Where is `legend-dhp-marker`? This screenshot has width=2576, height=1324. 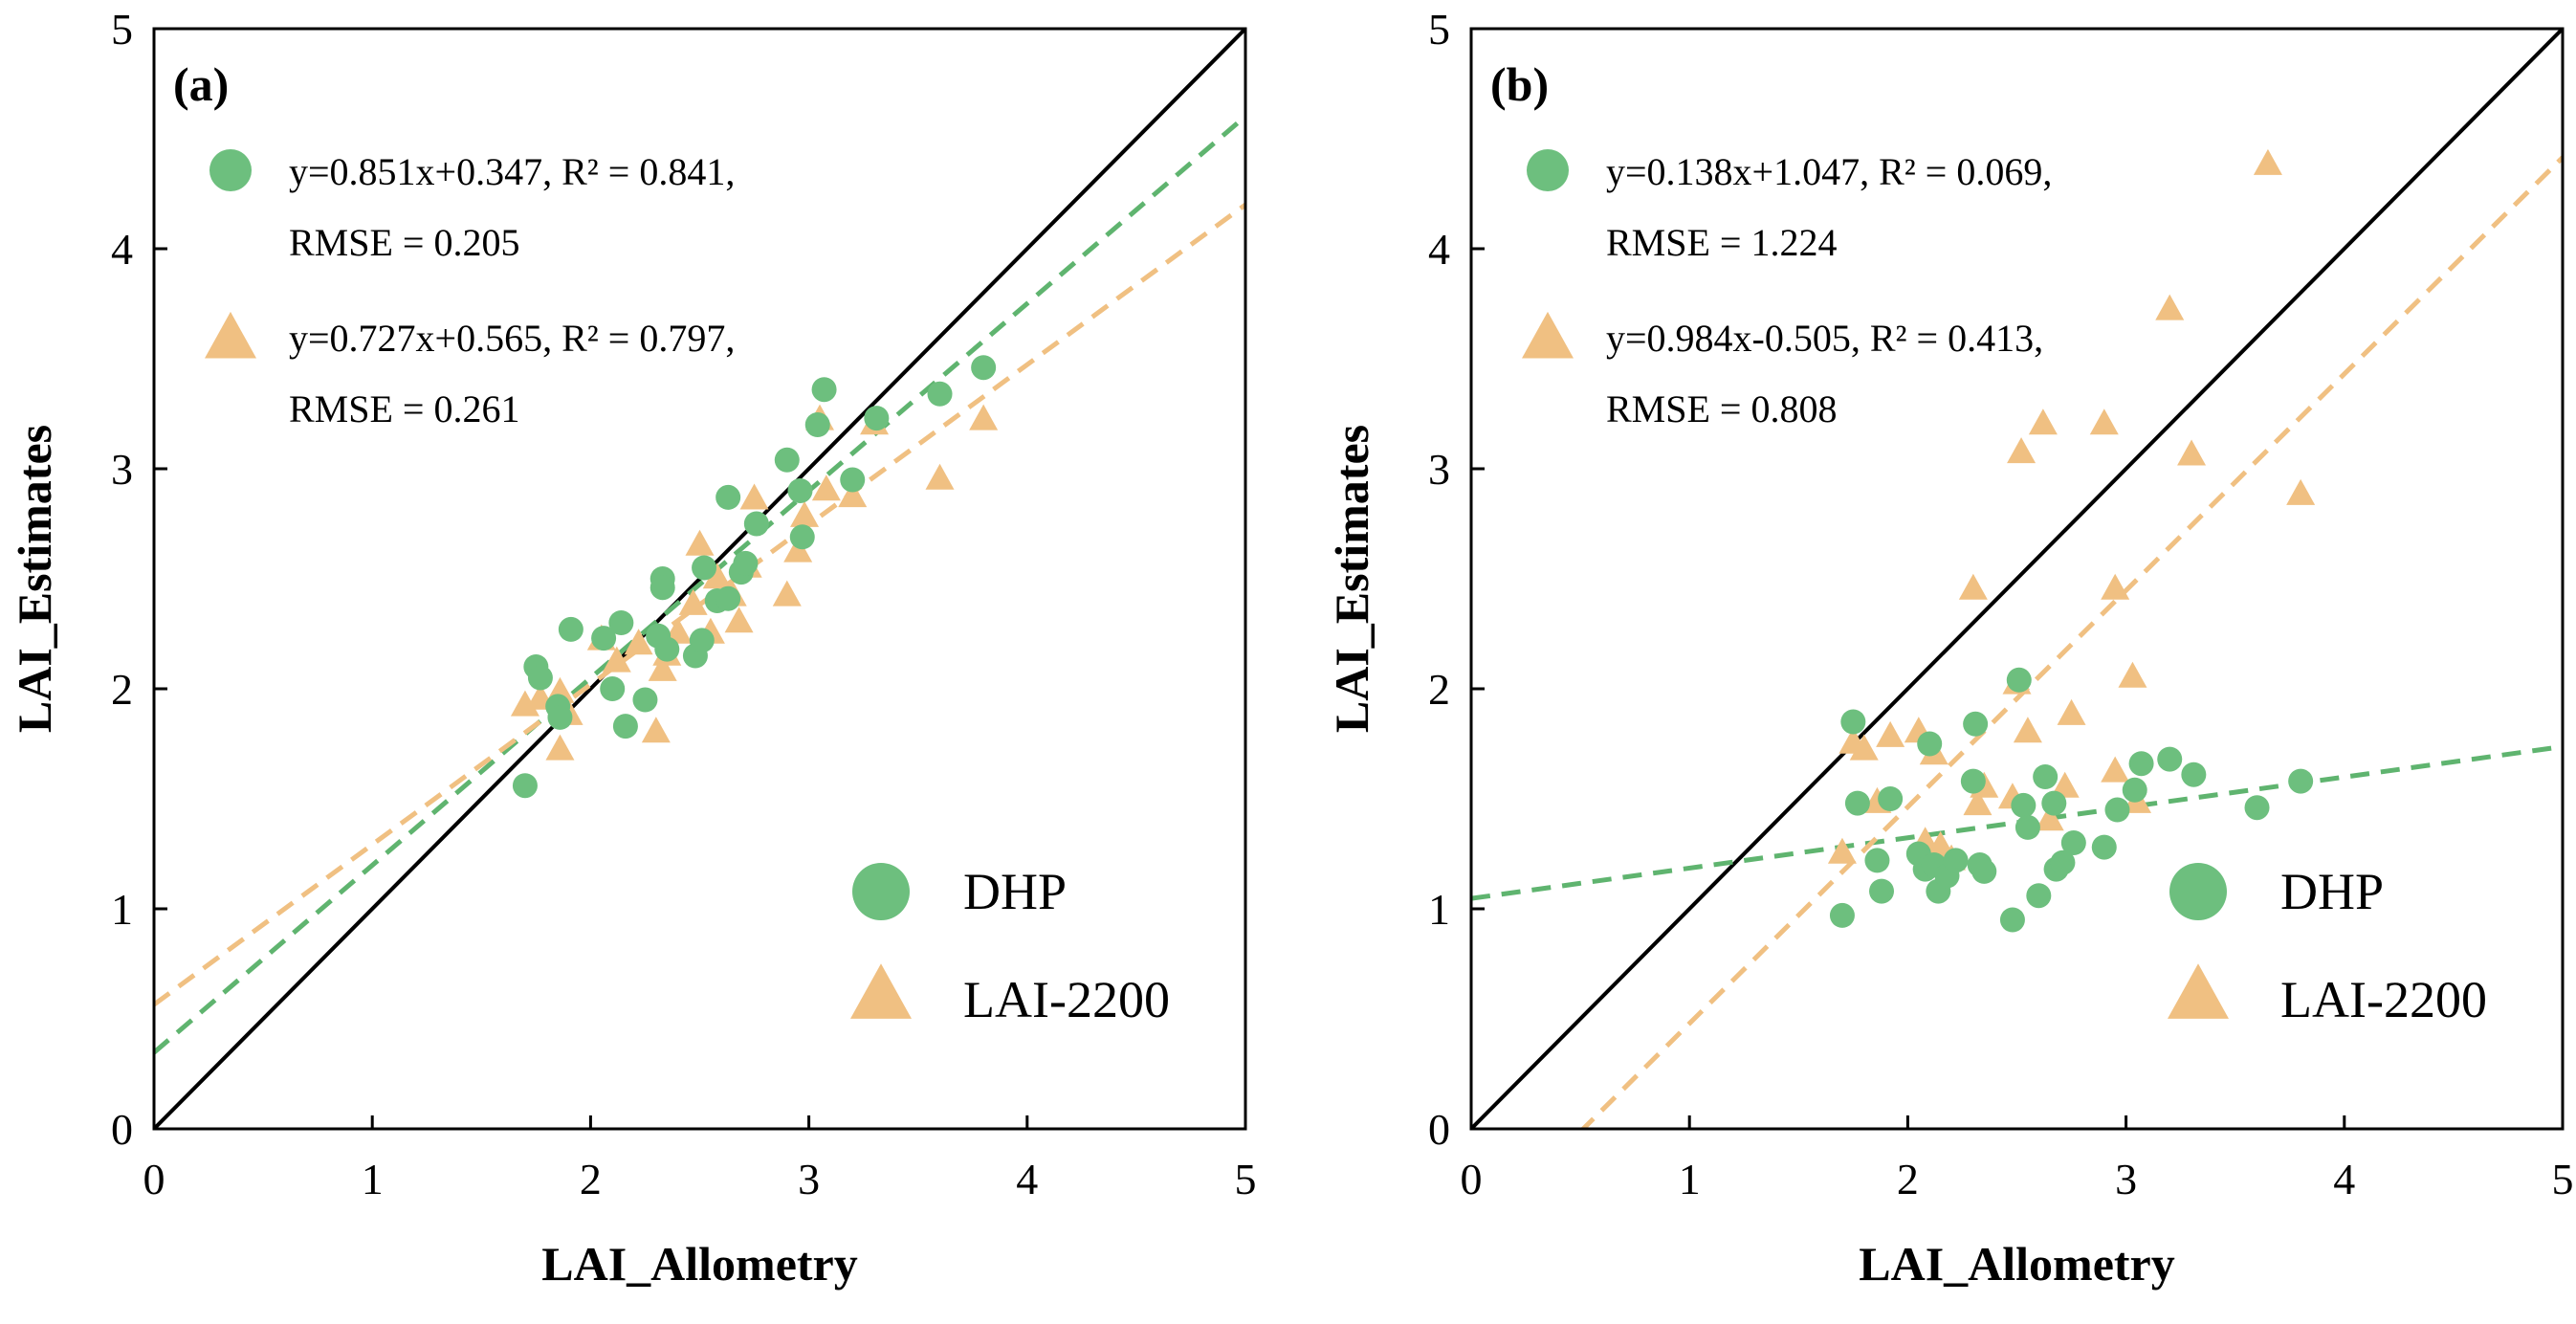 legend-dhp-marker is located at coordinates (2198, 891).